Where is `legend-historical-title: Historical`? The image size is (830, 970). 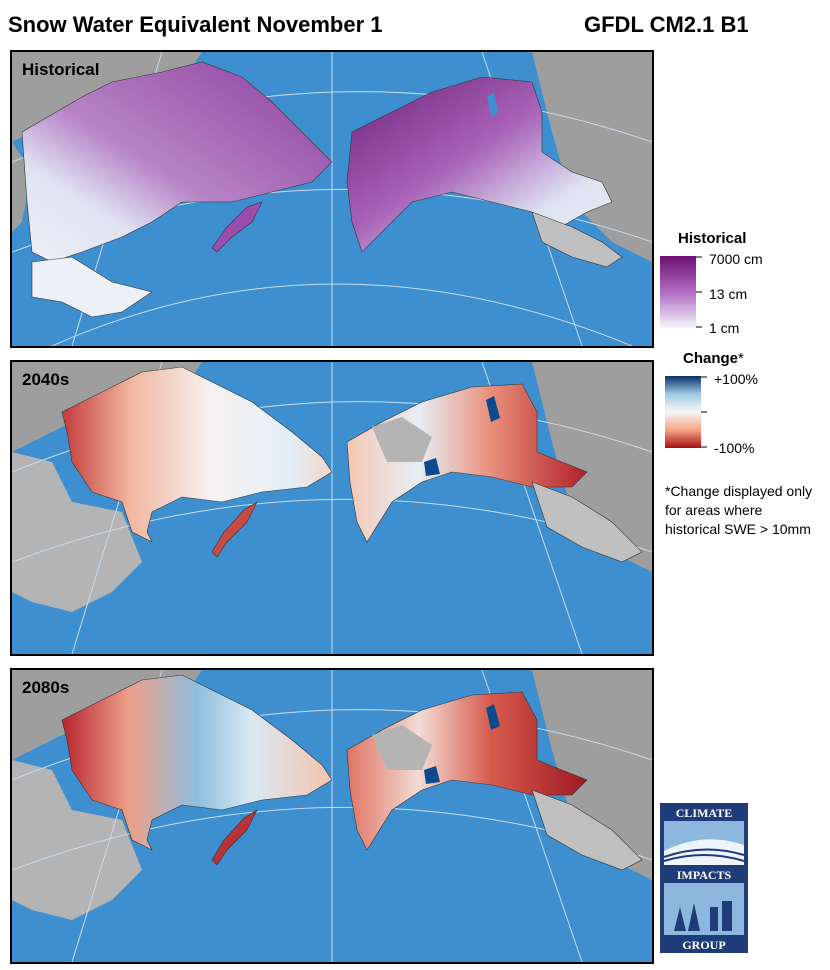 legend-historical-title: Historical is located at coordinates (712, 238).